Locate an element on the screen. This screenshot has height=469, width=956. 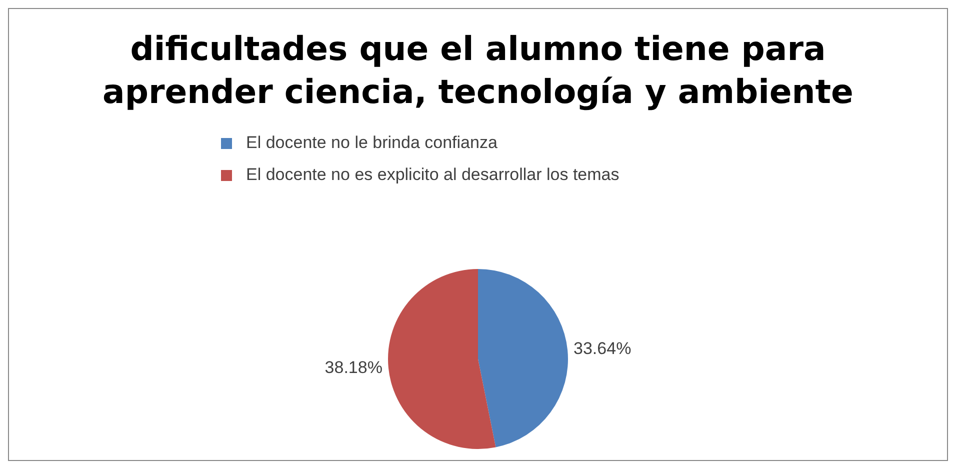
data-label: 33.64% is located at coordinates (603, 348).